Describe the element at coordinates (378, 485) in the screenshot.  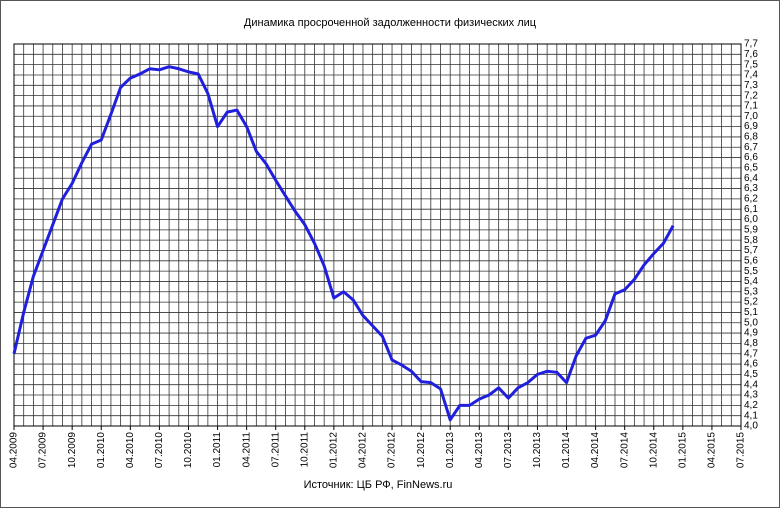
I see `source-note: Источник: ЦБ РФ, FinNews.ru` at that location.